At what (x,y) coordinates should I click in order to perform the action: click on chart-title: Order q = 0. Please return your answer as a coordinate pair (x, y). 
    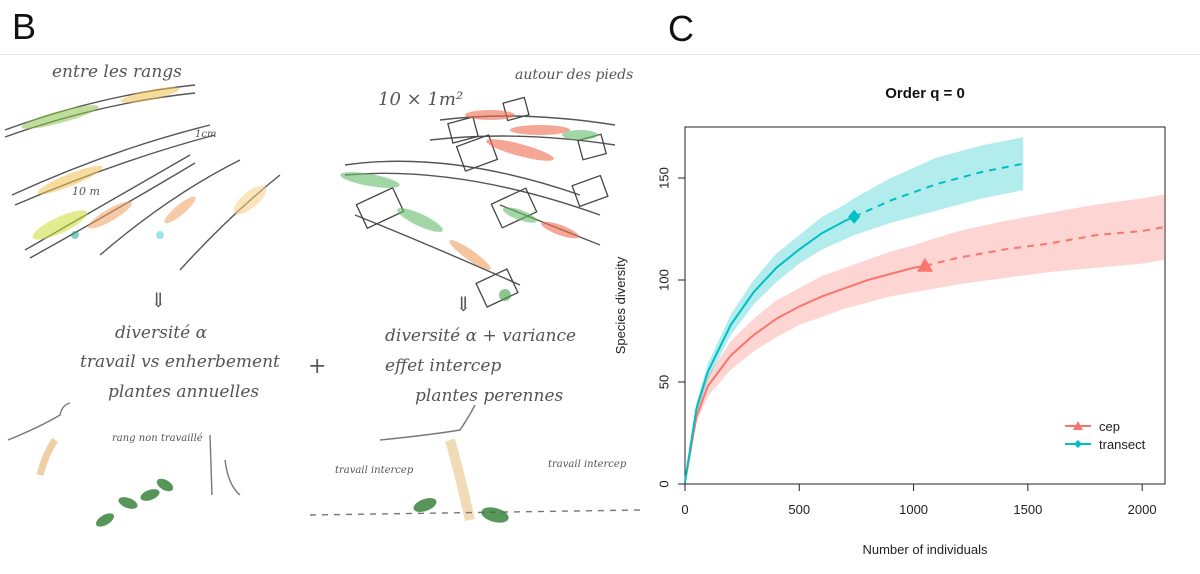
    Looking at the image, I should click on (925, 93).